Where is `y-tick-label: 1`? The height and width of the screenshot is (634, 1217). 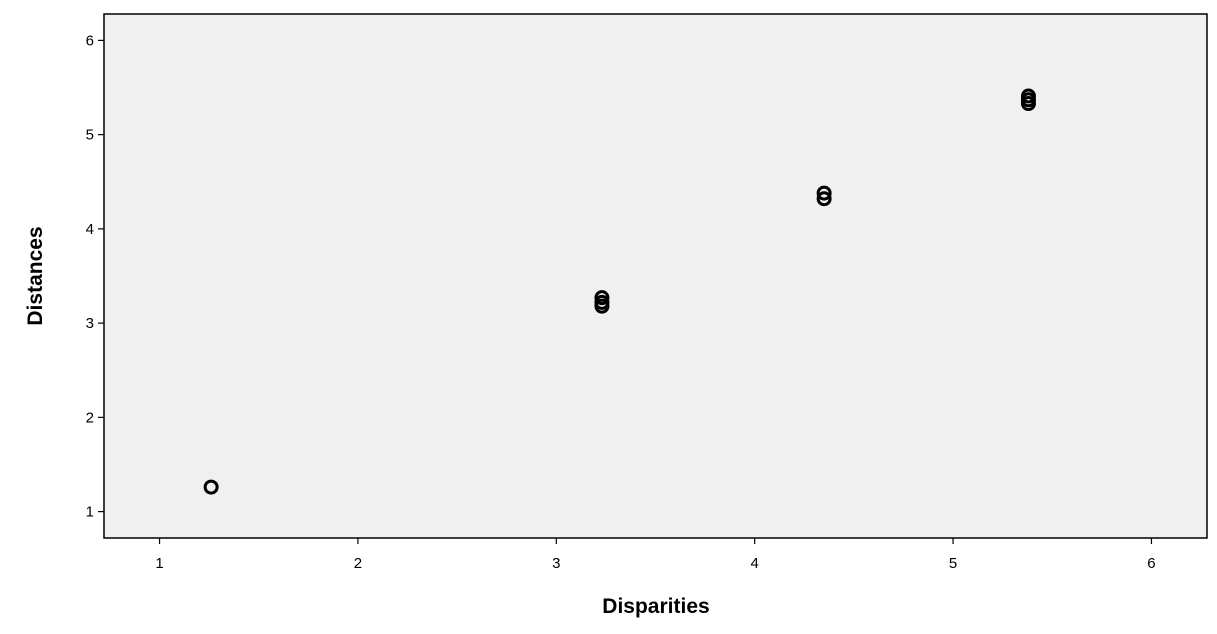 y-tick-label: 1 is located at coordinates (90, 512).